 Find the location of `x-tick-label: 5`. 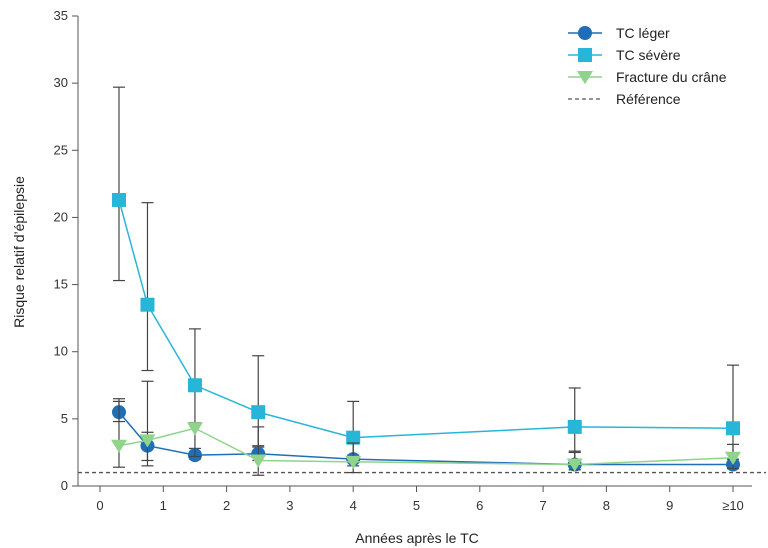

x-tick-label: 5 is located at coordinates (416, 505).